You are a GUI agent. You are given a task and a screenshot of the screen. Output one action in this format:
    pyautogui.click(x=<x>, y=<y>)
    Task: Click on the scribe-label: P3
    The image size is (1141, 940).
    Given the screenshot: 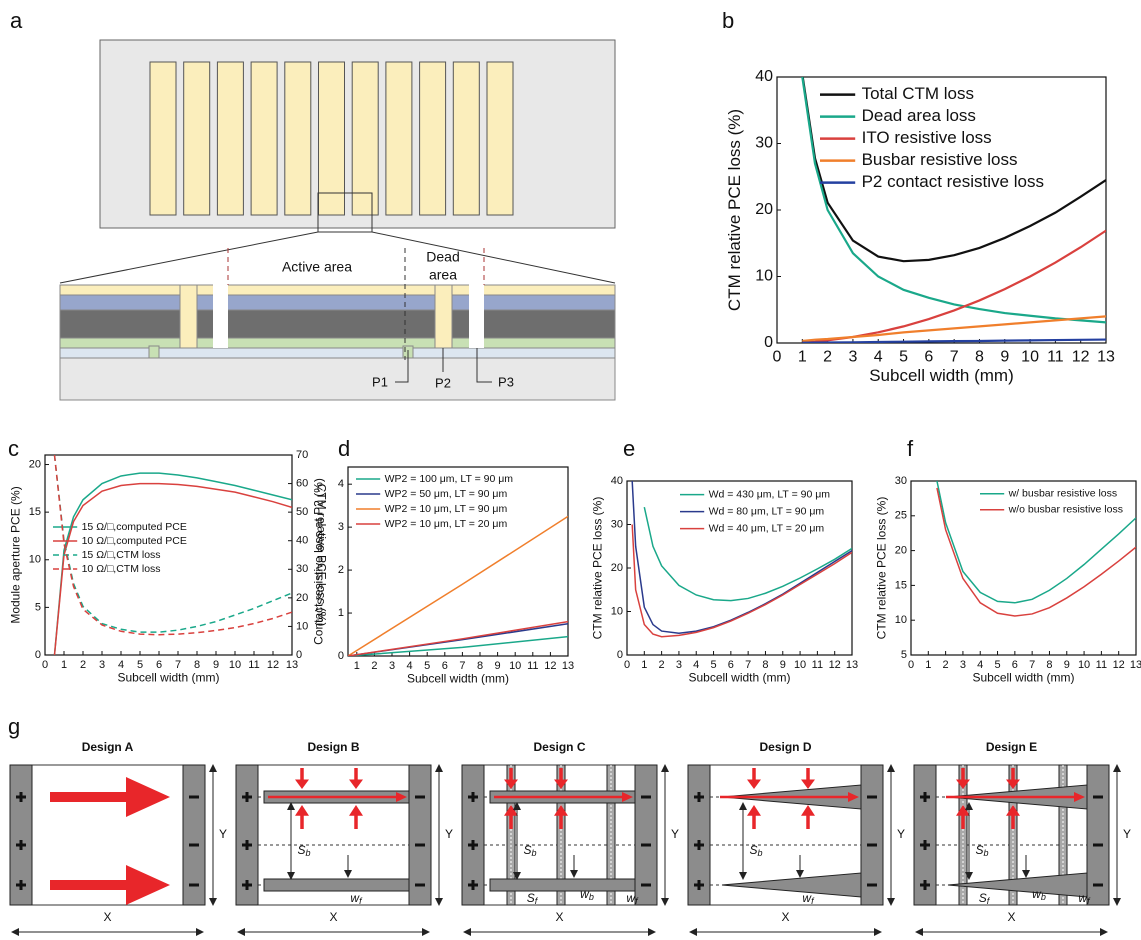 What is the action you would take?
    pyautogui.click(x=506, y=381)
    